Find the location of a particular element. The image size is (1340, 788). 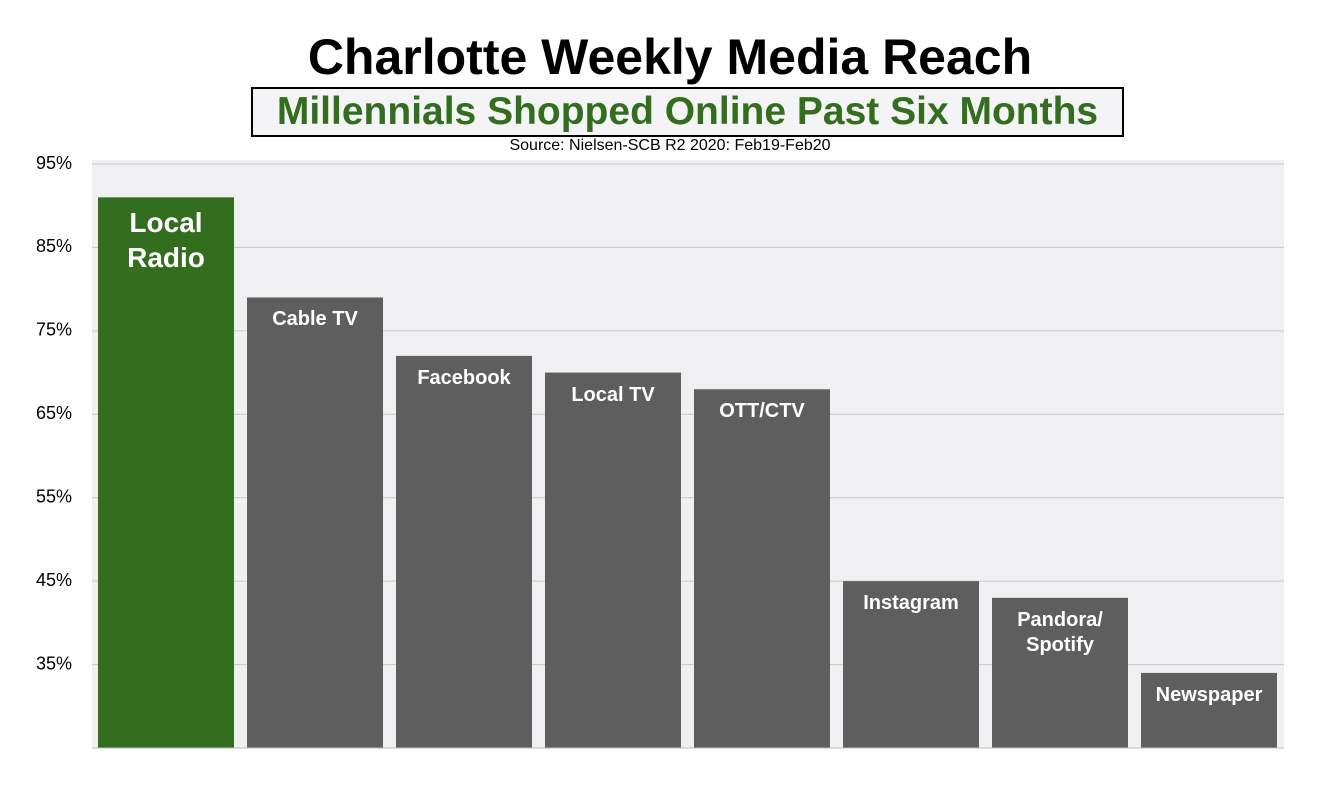

chart-title: Charlotte Weekly Media Reach is located at coordinates (670, 57).